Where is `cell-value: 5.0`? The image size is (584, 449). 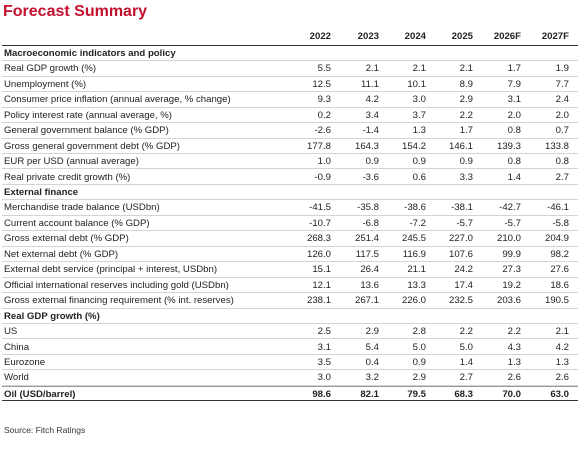 cell-value: 5.0 is located at coordinates (466, 347).